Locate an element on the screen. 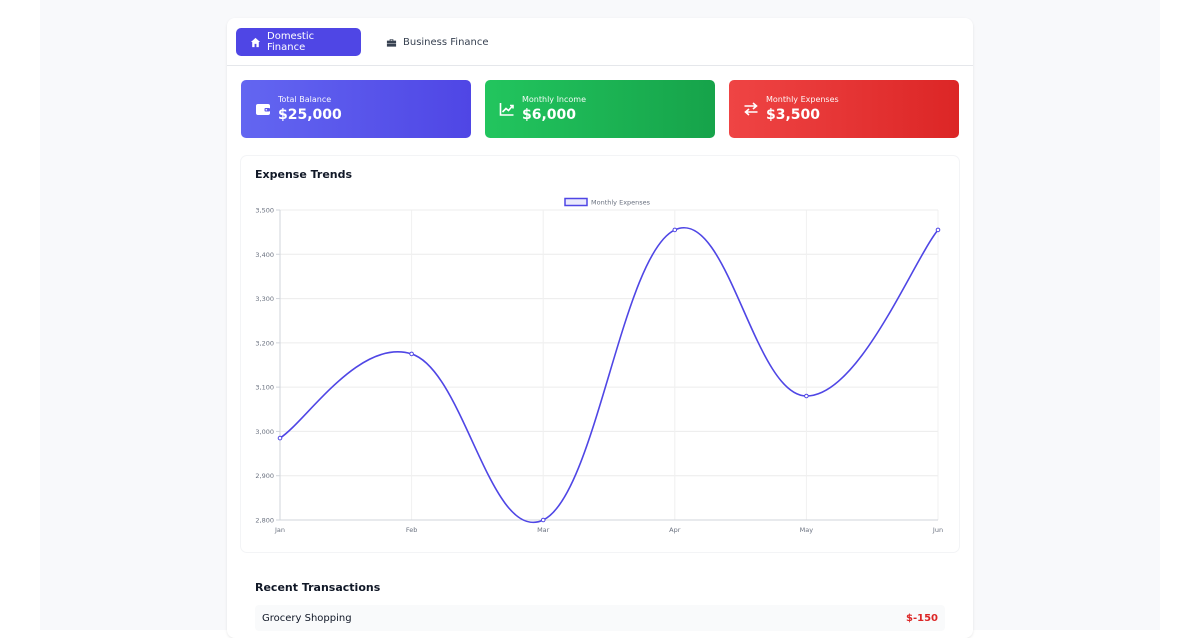 The width and height of the screenshot is (1200, 638). stat-value: $3,500 is located at coordinates (793, 114).